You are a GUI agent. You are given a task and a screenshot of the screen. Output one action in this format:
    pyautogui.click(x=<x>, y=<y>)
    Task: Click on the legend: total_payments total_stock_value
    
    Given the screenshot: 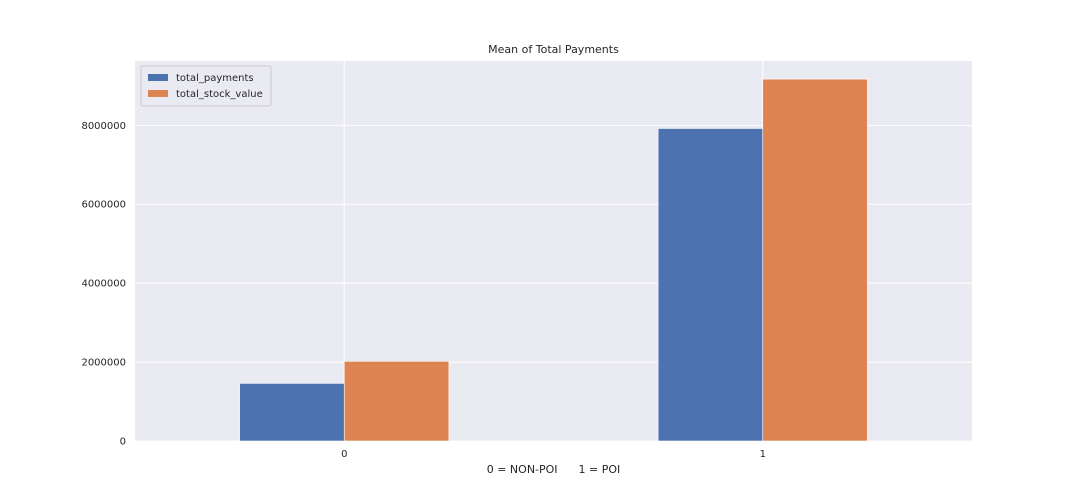 What is the action you would take?
    pyautogui.click(x=206, y=86)
    